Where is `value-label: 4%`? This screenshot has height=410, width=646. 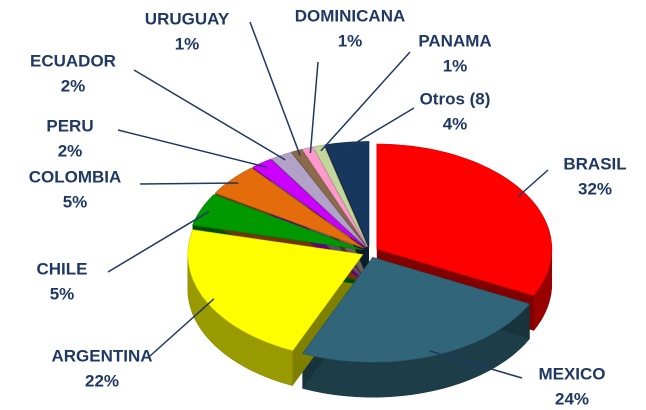
value-label: 4% is located at coordinates (455, 123).